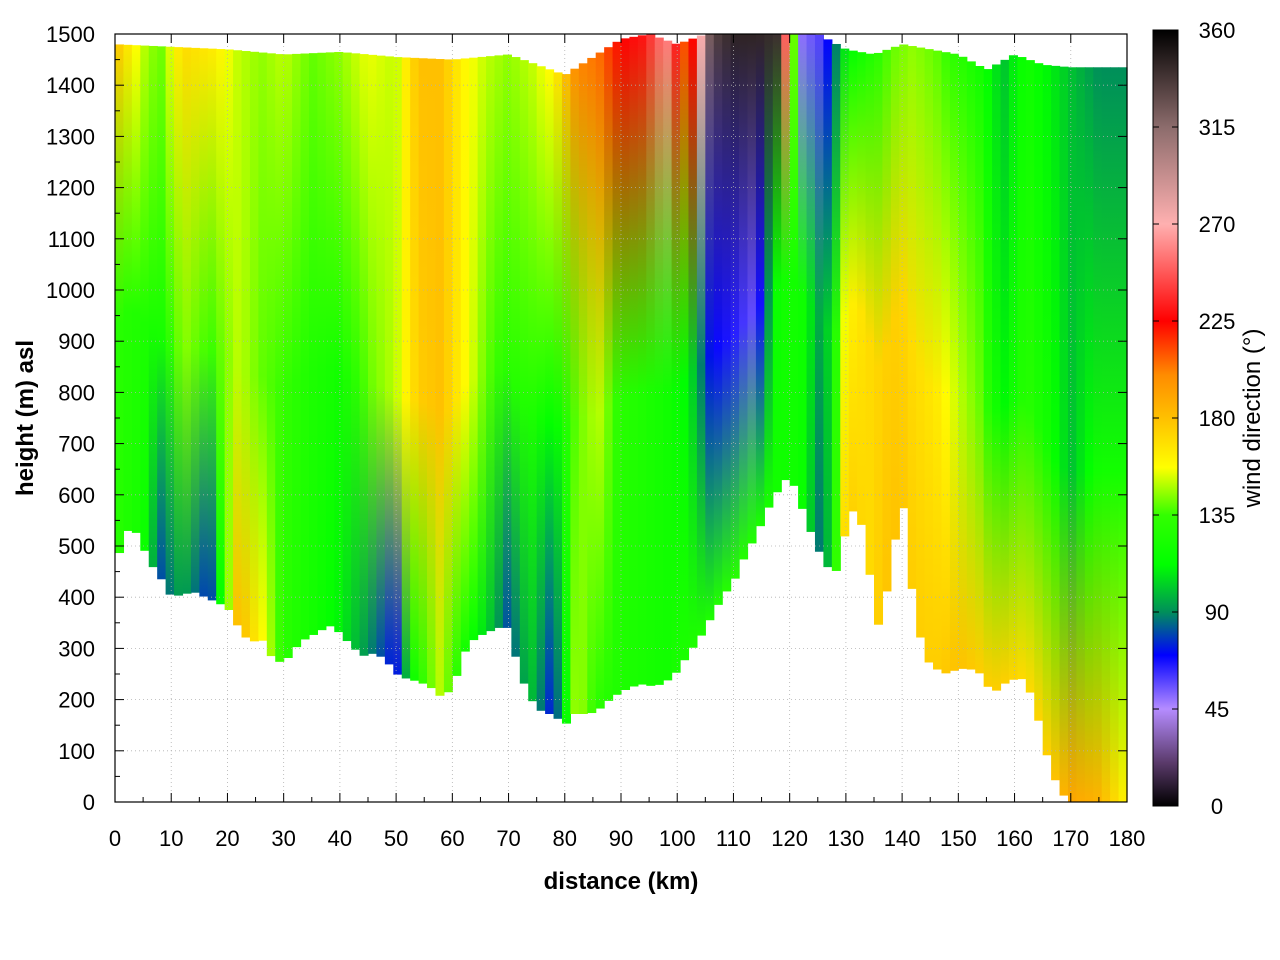 The image size is (1280, 960). I want to click on colorbar-tick-label: 315, so click(1217, 127).